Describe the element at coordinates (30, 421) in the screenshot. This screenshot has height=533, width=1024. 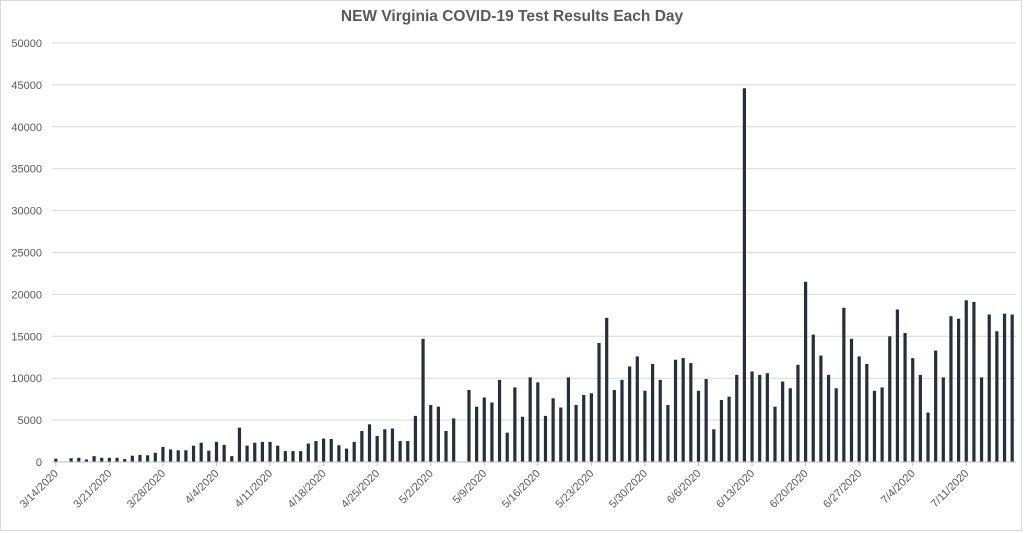
I see `y-tick-label: 5000` at that location.